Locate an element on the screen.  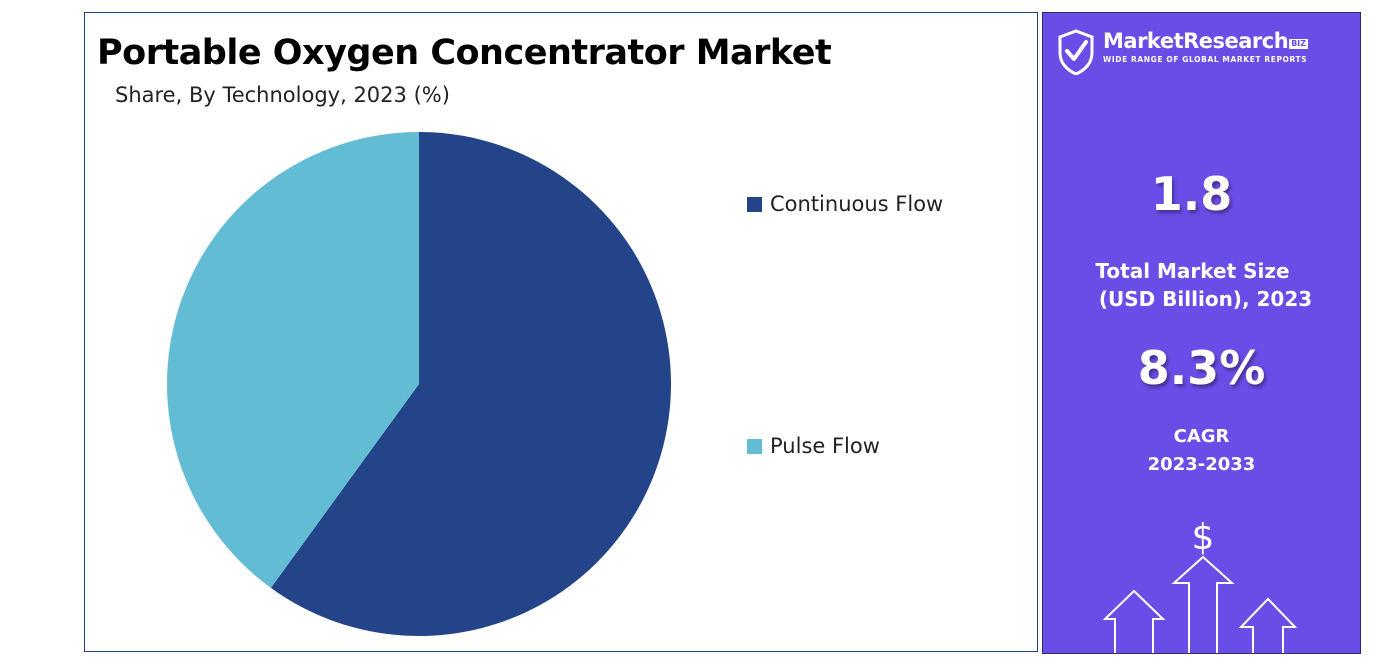
chart-subtitle: Share, By Technology, 2023 (%) is located at coordinates (282, 95).